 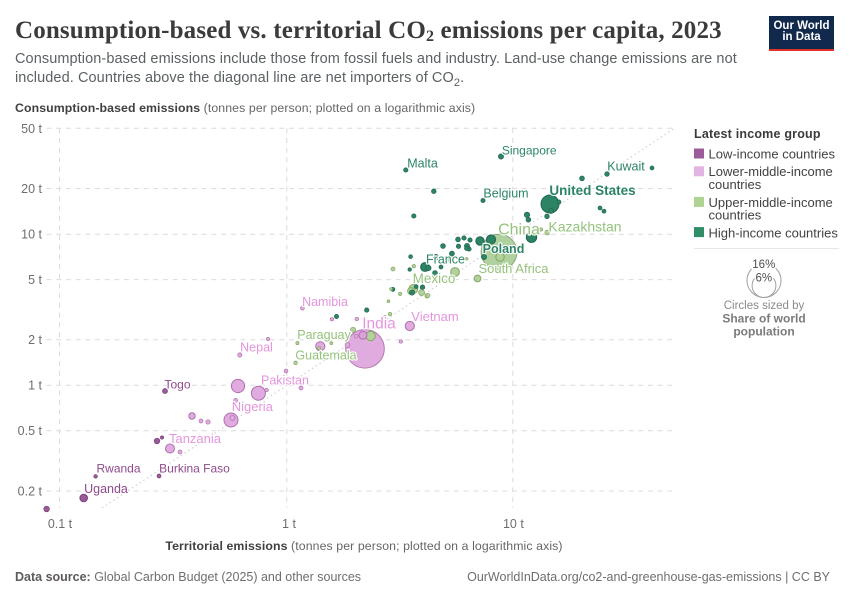 What do you see at coordinates (253, 406) in the screenshot?
I see `svg-text: Nigeria` at bounding box center [253, 406].